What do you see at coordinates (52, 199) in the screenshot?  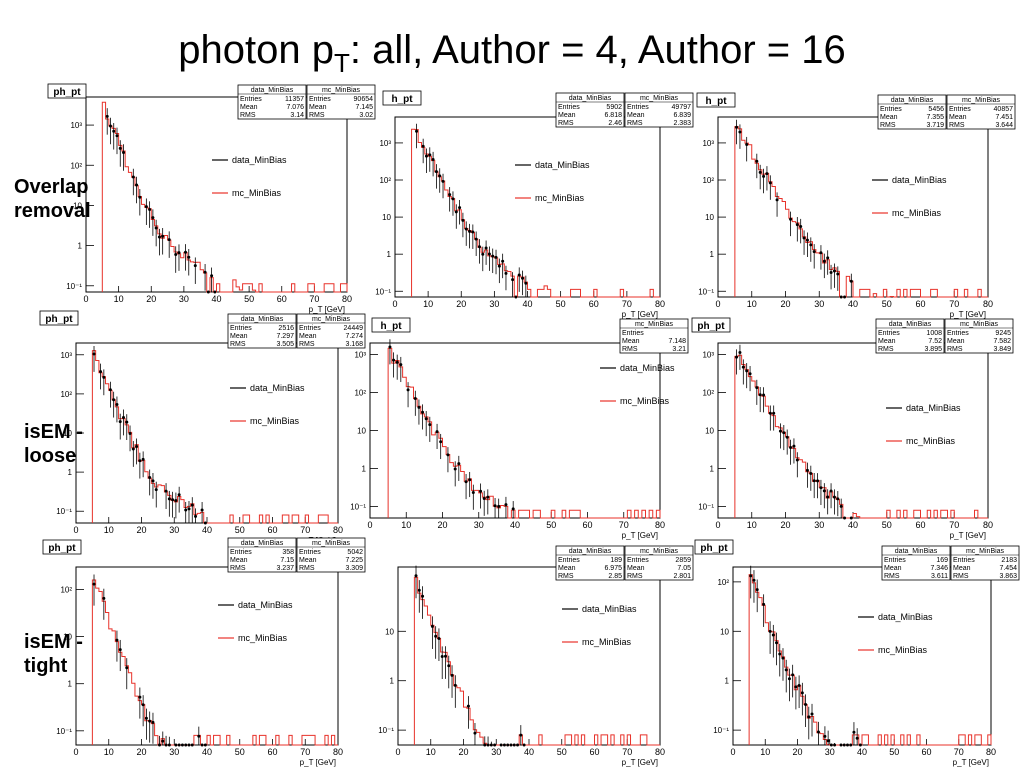 I see `row-label-overlap: Overlap removal` at bounding box center [52, 199].